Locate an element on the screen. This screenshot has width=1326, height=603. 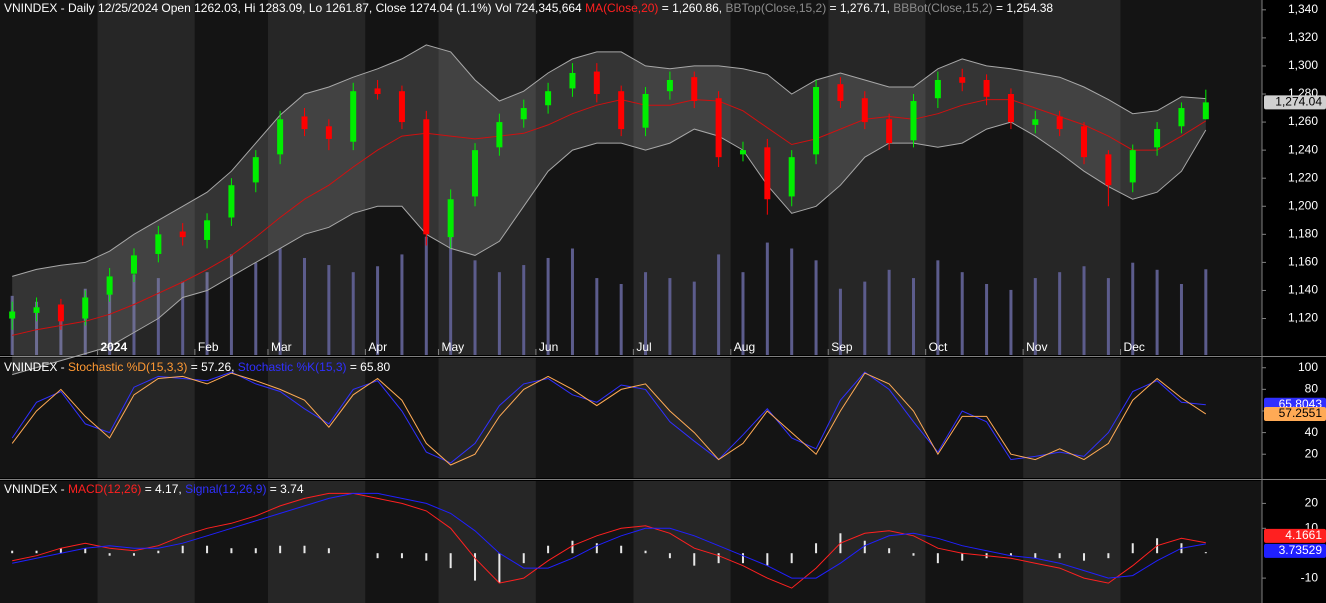
header-part: = 57.26, is located at coordinates (212, 367).